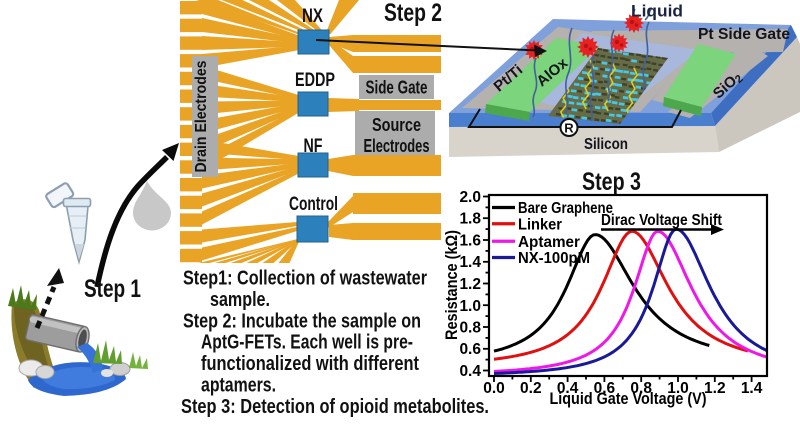 This screenshot has width=800, height=425. I want to click on svg-text: Source, so click(396, 125).